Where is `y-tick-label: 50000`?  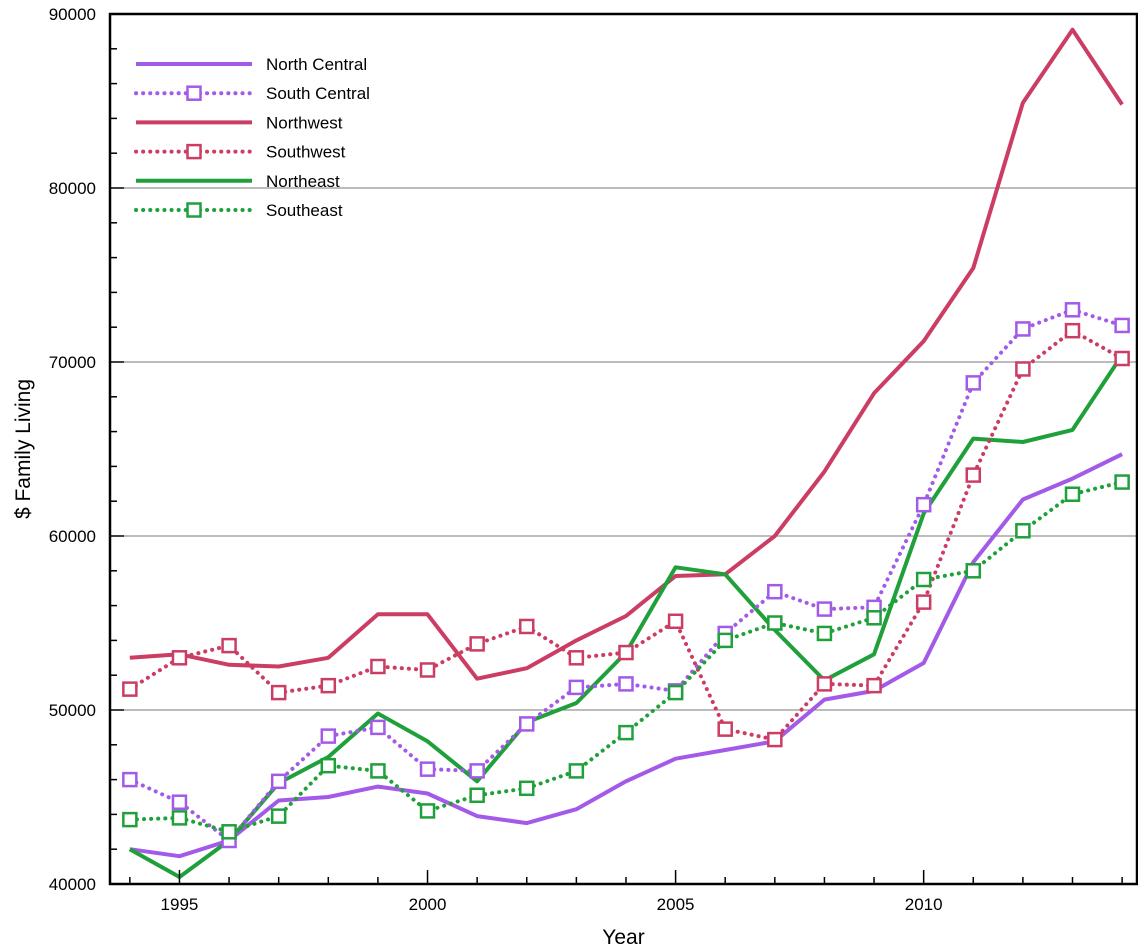 y-tick-label: 50000 is located at coordinates (72, 710).